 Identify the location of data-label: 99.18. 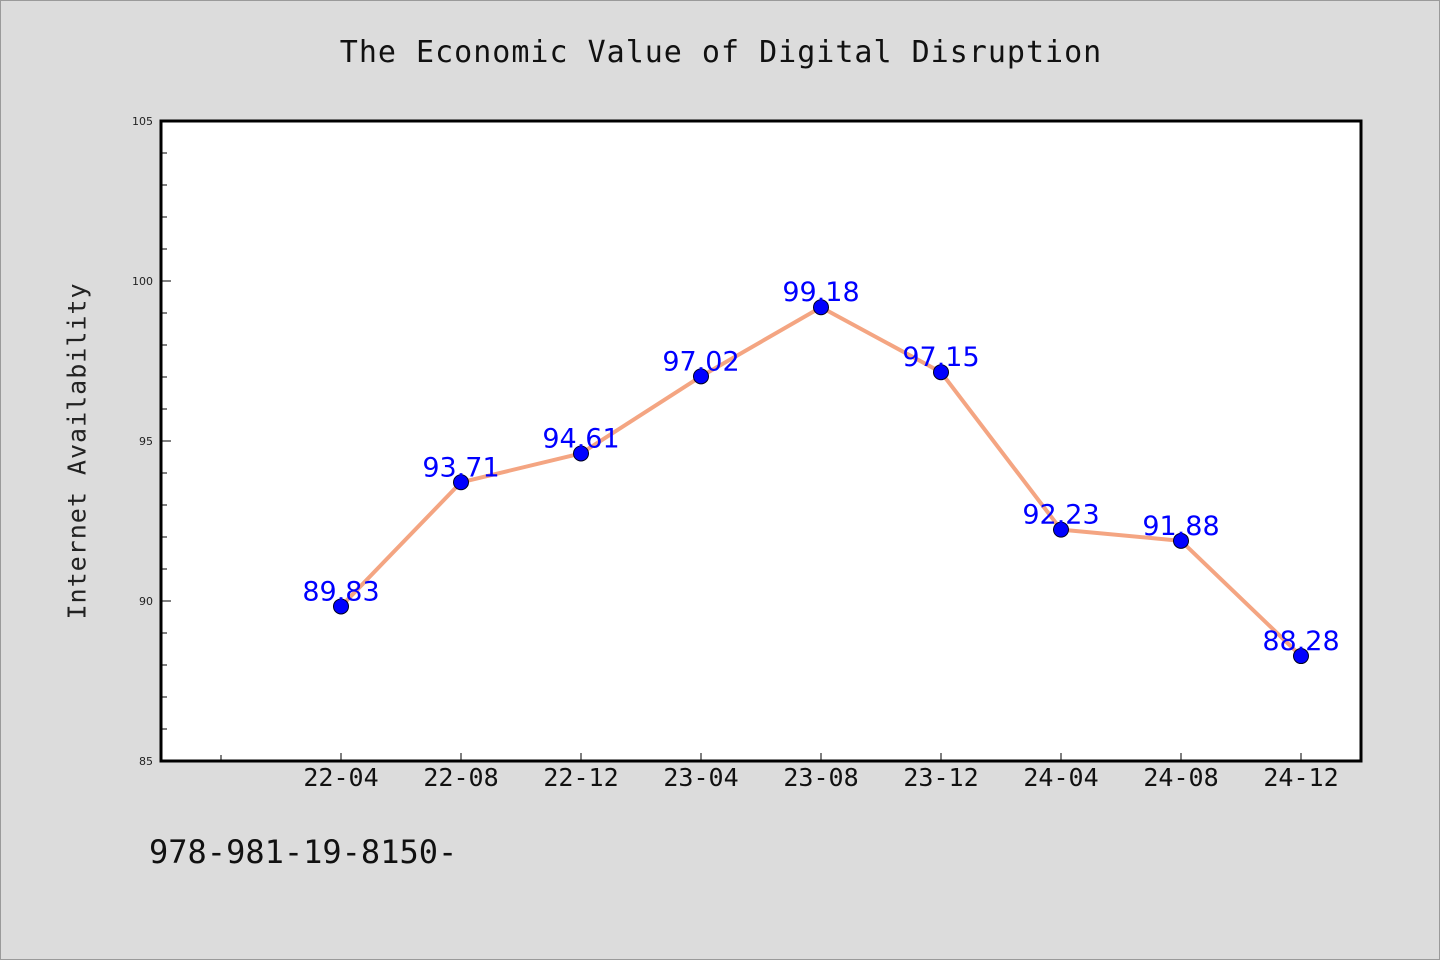
(820, 292).